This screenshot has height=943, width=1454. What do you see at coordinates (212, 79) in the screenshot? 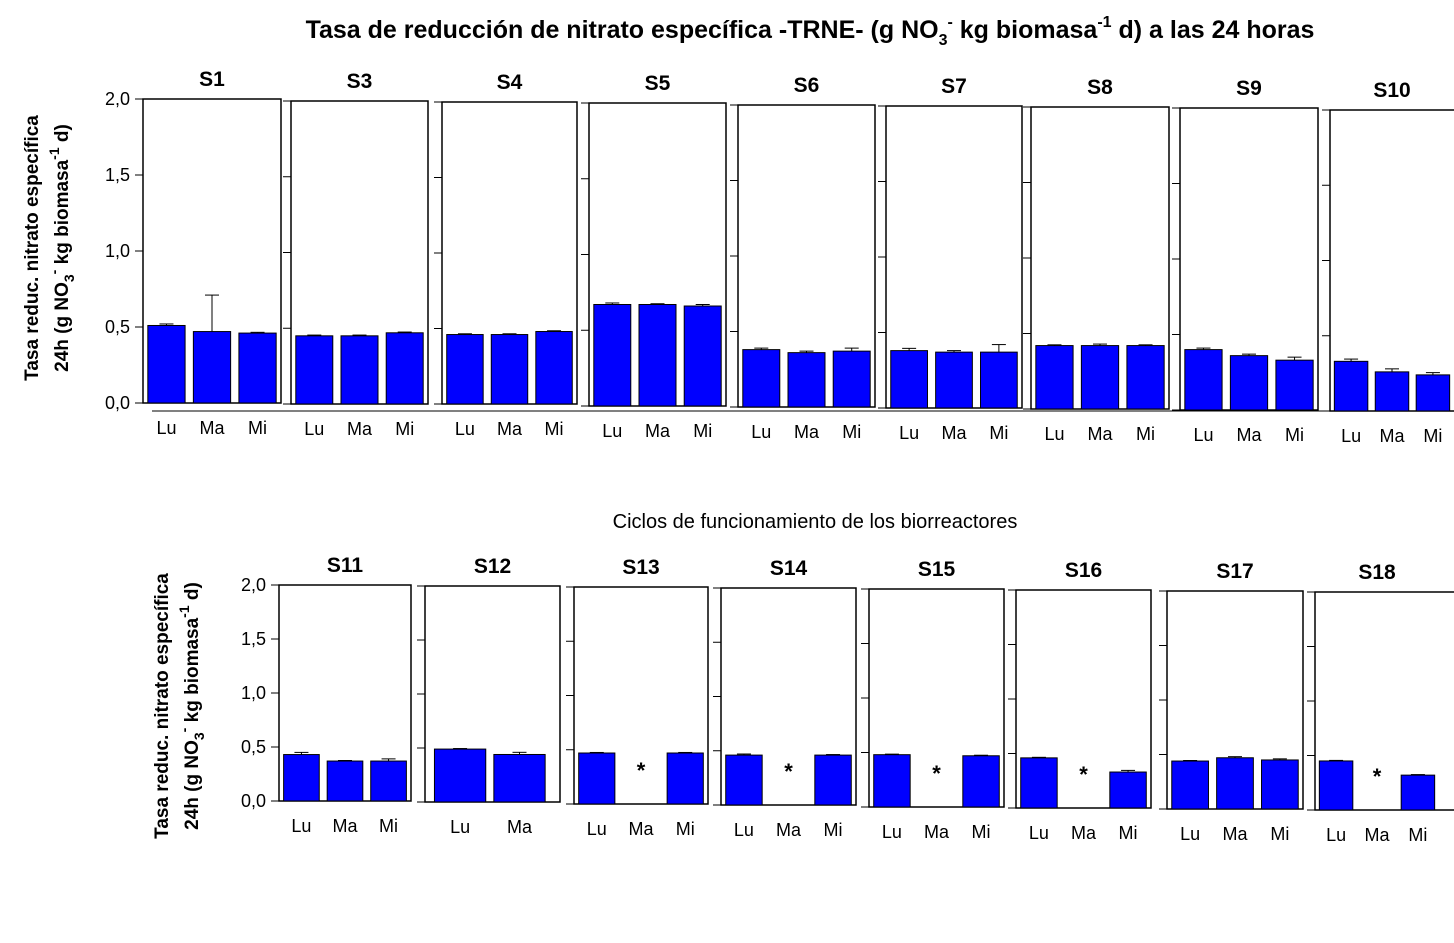
I see `panel-title: S1` at bounding box center [212, 79].